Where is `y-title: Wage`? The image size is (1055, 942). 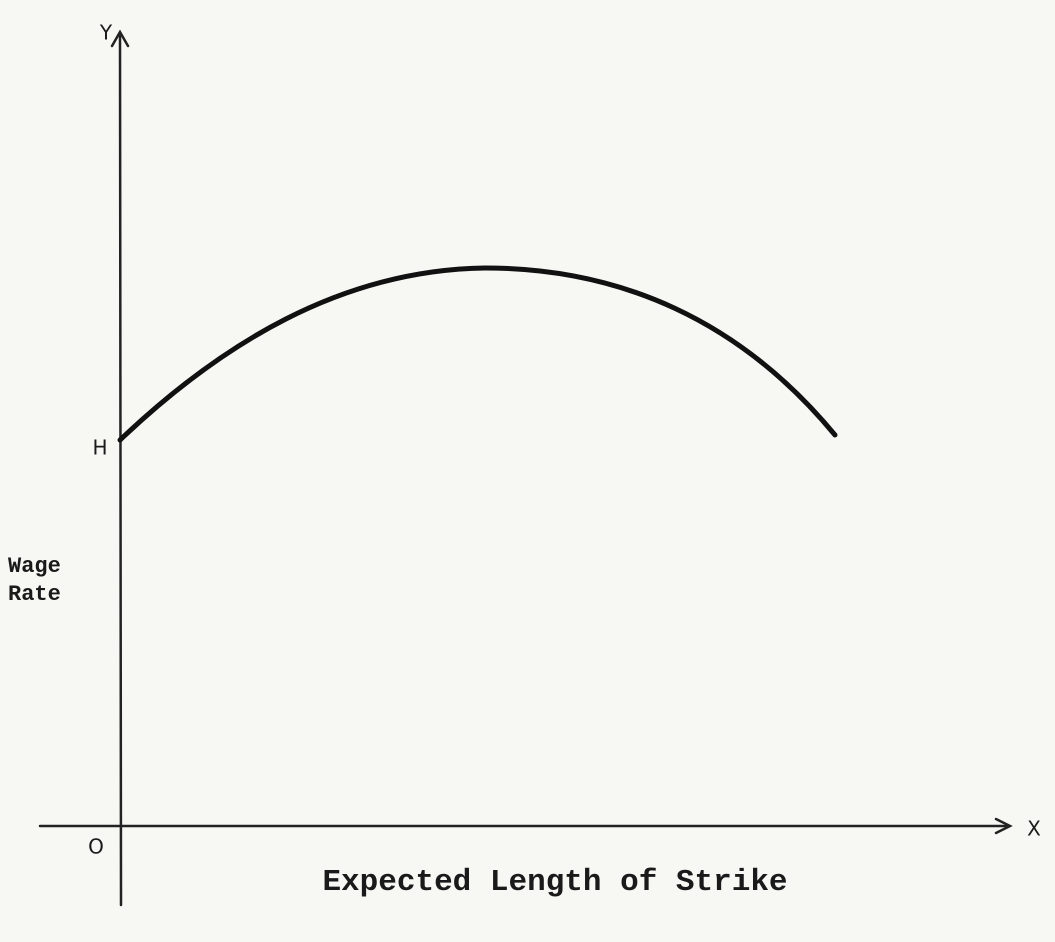 y-title: Wage is located at coordinates (34, 566).